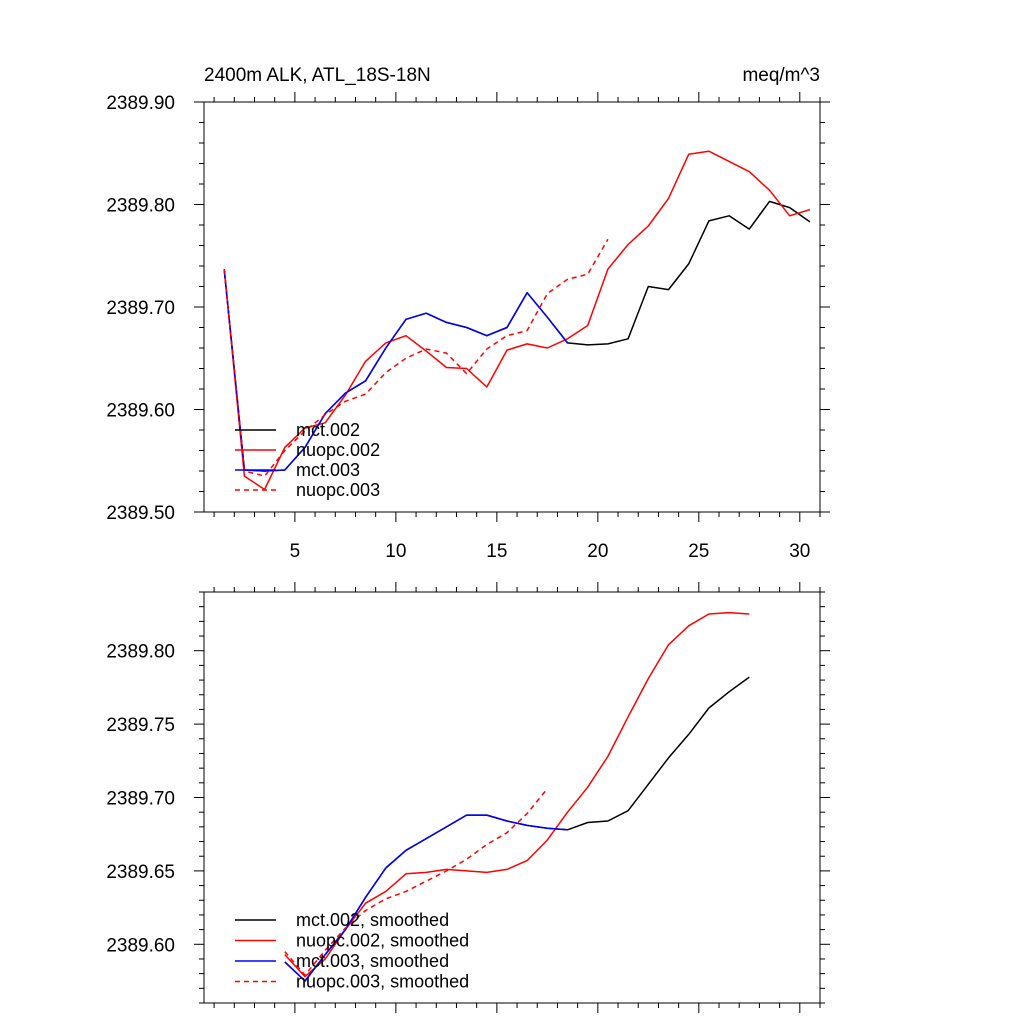 The height and width of the screenshot is (1024, 1024). I want to click on x-tick-label: 20, so click(597, 551).